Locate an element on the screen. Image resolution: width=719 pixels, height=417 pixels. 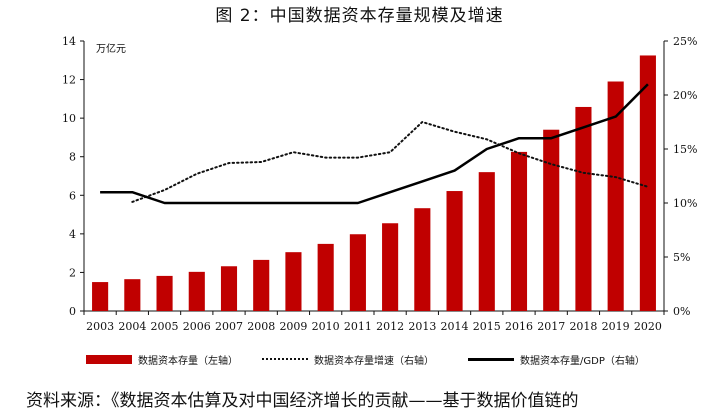
x-tick-label: 2013 is located at coordinates (422, 326).